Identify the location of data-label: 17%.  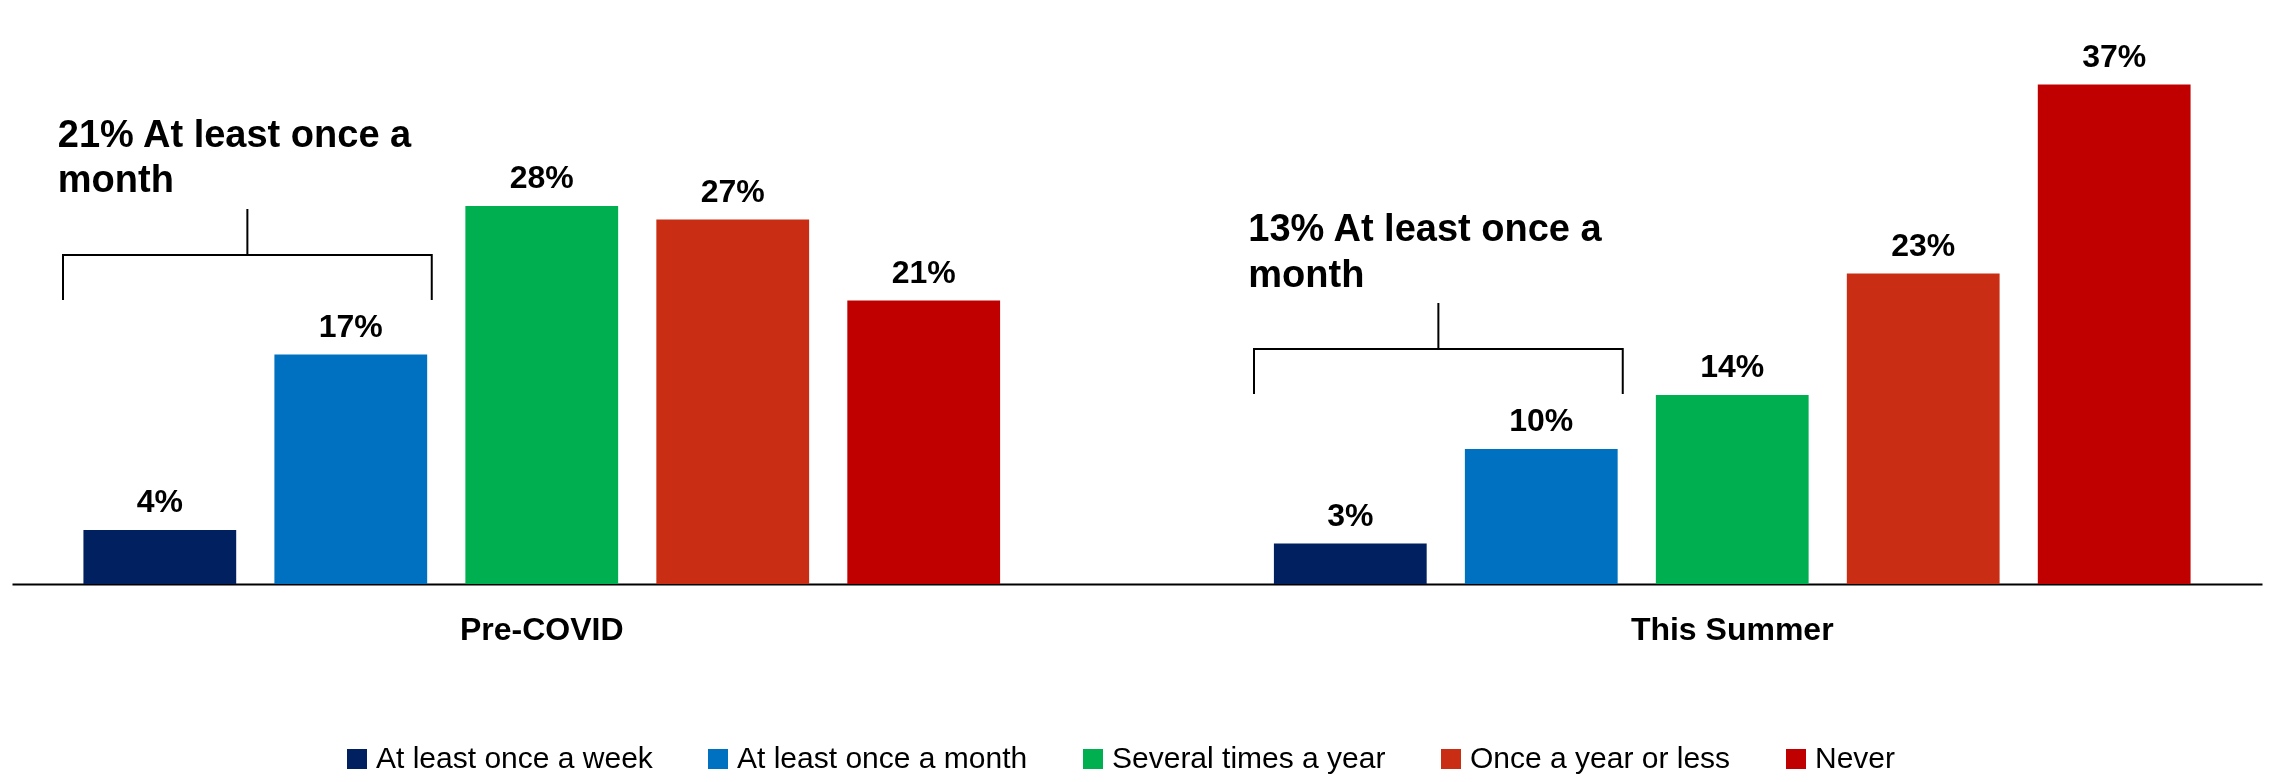
(350, 325).